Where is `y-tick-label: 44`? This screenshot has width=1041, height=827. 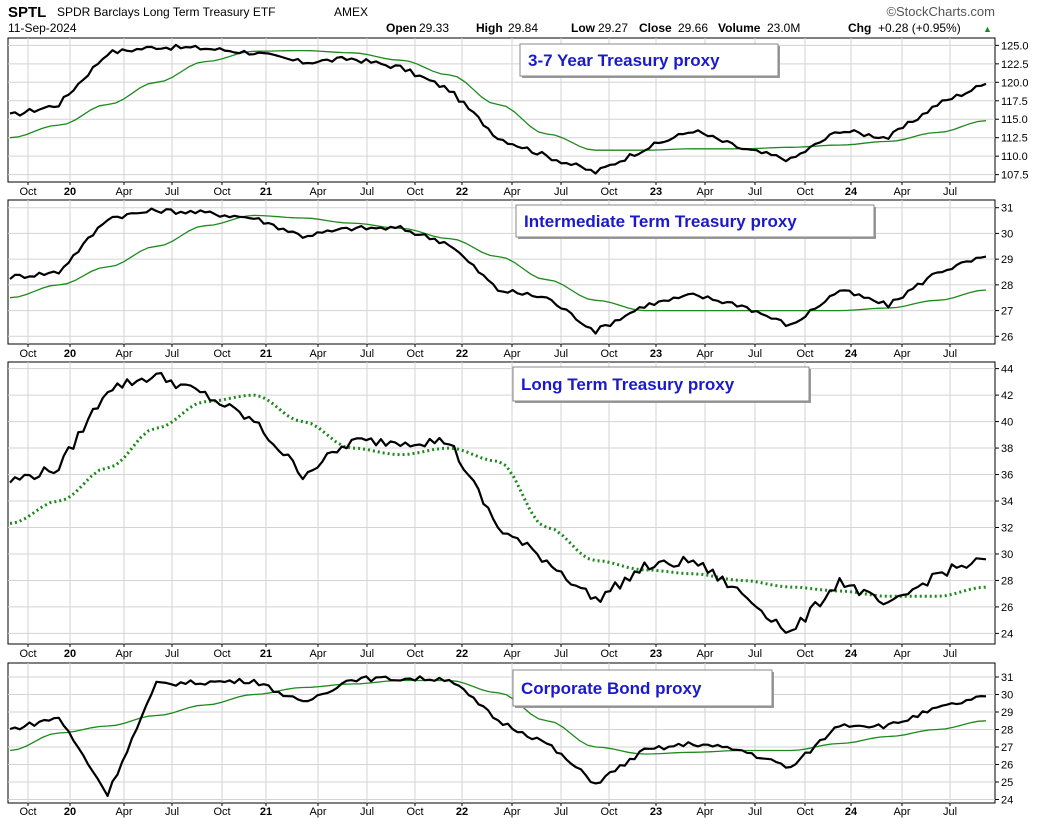 y-tick-label: 44 is located at coordinates (1007, 370).